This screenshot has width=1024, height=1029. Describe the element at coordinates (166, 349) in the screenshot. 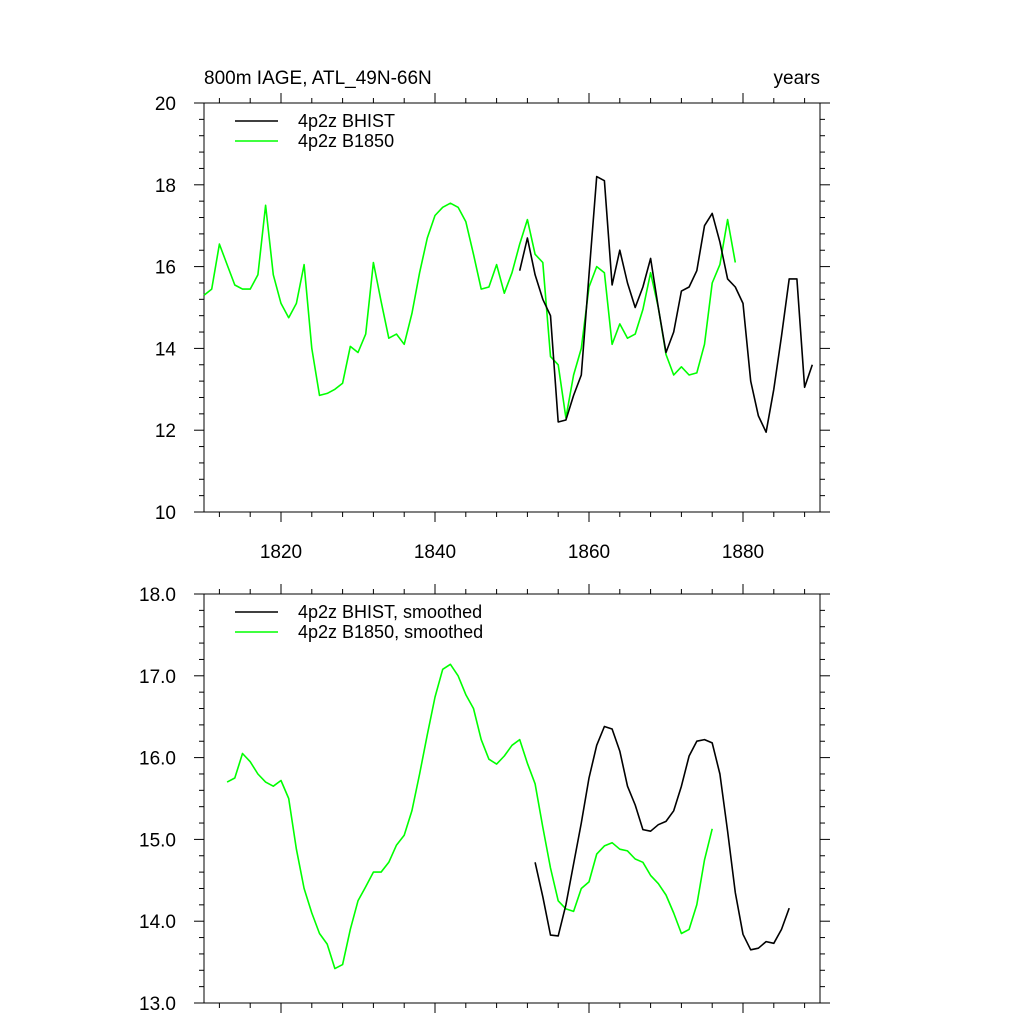

I see `y-tick-label: 14` at that location.